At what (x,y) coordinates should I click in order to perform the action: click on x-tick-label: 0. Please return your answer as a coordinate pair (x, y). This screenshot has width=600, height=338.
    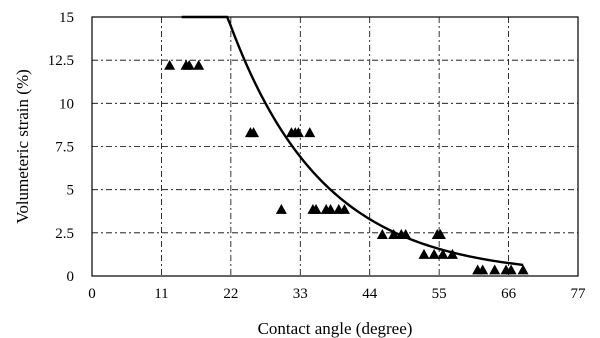
    Looking at the image, I should click on (92, 294).